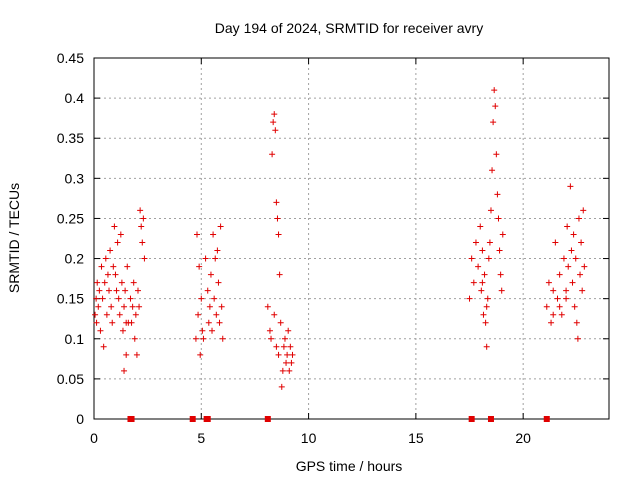 This screenshot has width=640, height=480. I want to click on x-tick-label: 10, so click(309, 438).